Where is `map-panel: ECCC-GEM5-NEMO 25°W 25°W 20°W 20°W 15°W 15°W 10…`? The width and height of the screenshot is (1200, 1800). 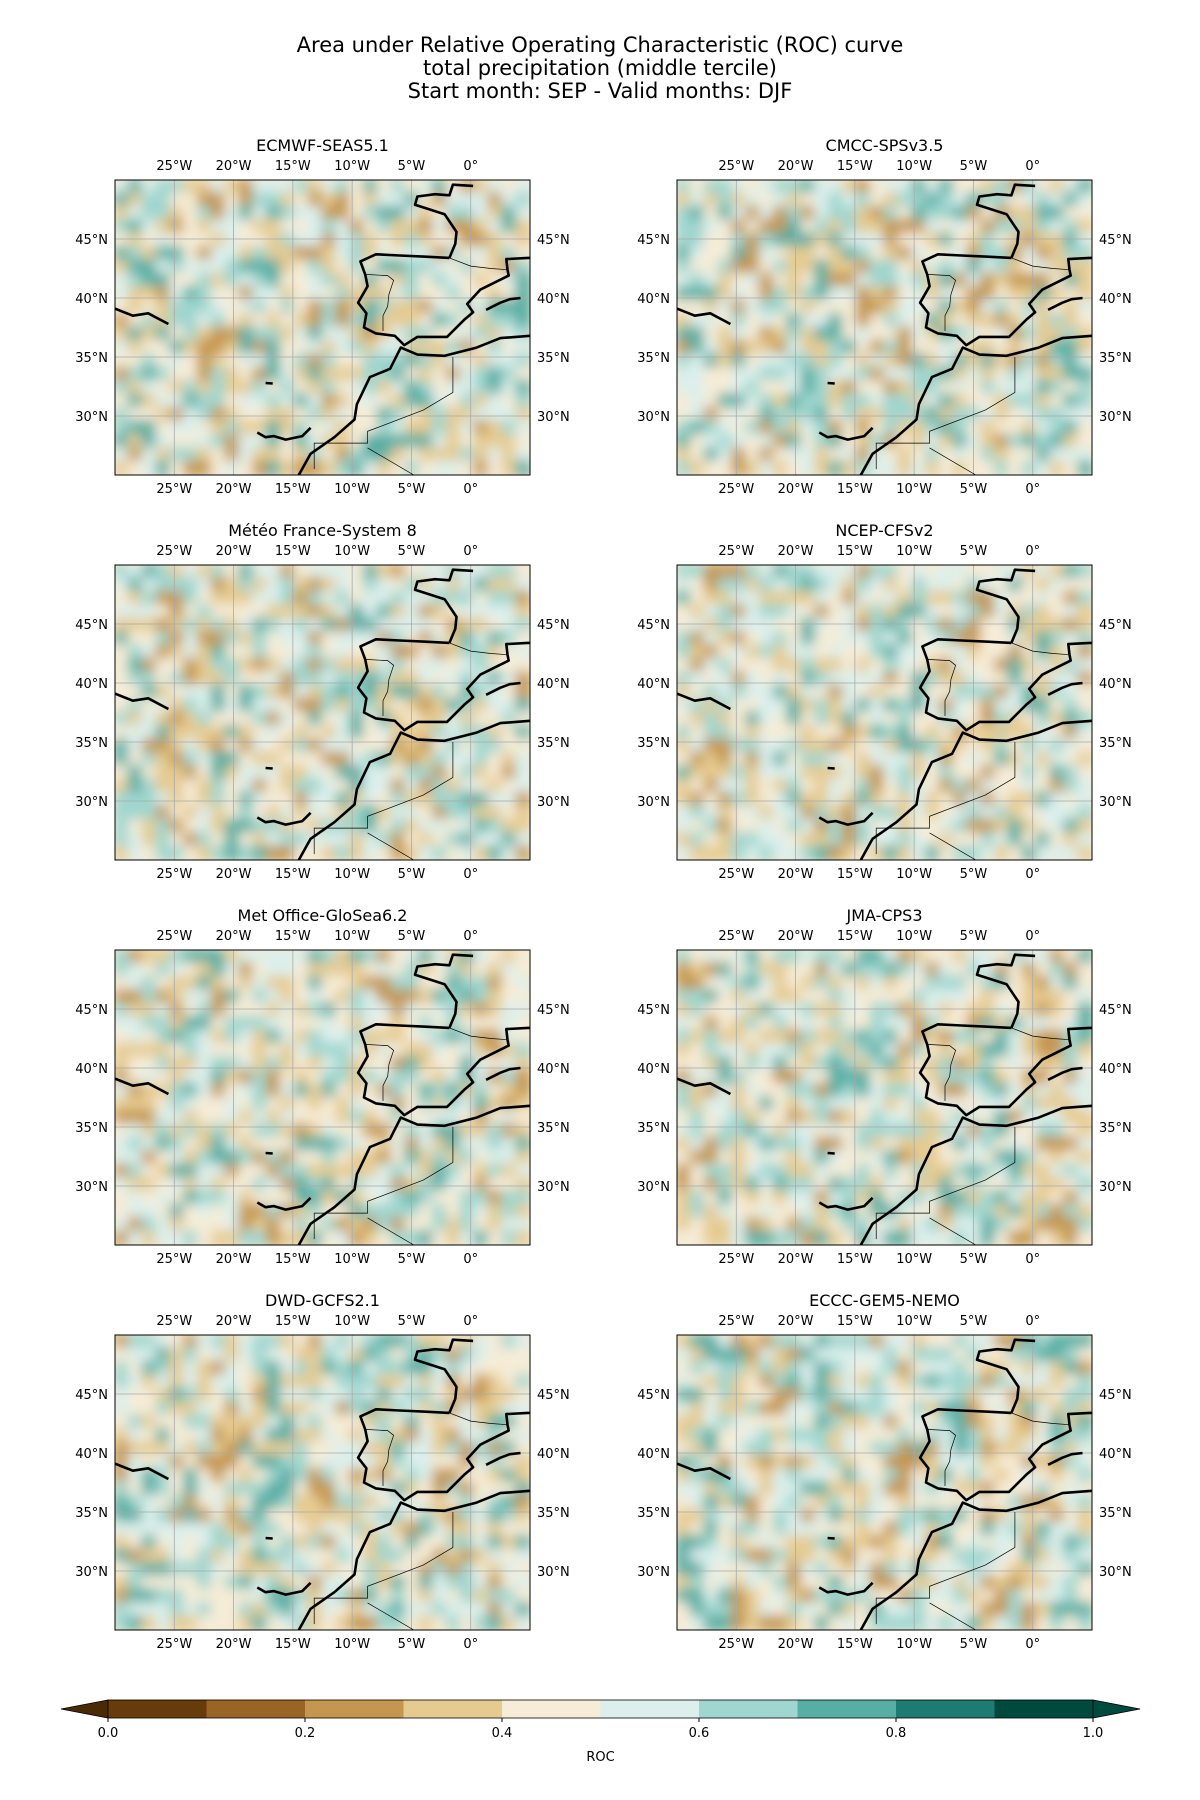 map-panel: ECCC-GEM5-NEMO 25°W 25°W 20°W 20°W 15°W 15°W 10… is located at coordinates (884, 1471).